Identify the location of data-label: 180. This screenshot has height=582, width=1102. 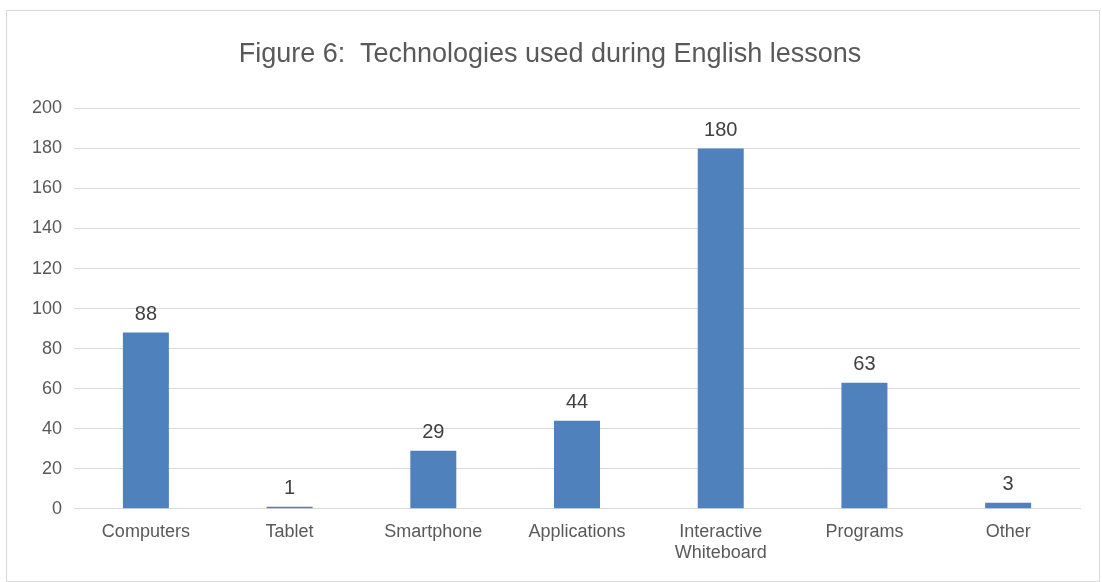
(721, 128).